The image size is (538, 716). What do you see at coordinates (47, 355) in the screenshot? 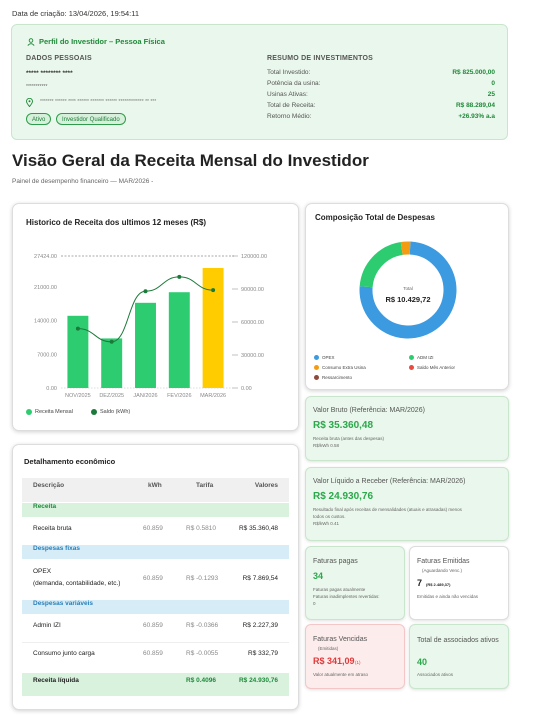
I see `y-left-tick-label: 7000.00` at bounding box center [47, 355].